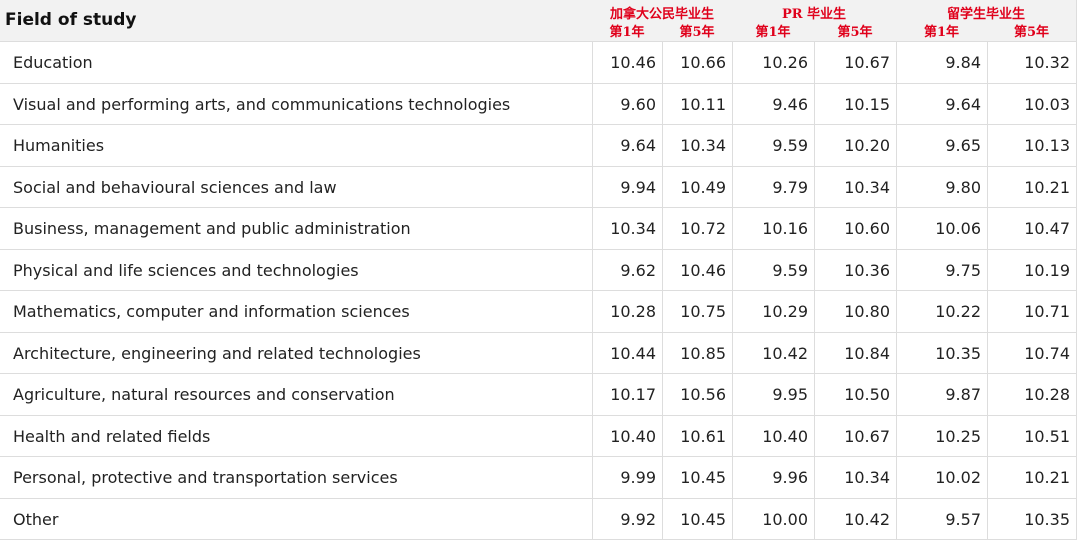 The image size is (1080, 540). I want to click on cell: 9.57, so click(941, 519).